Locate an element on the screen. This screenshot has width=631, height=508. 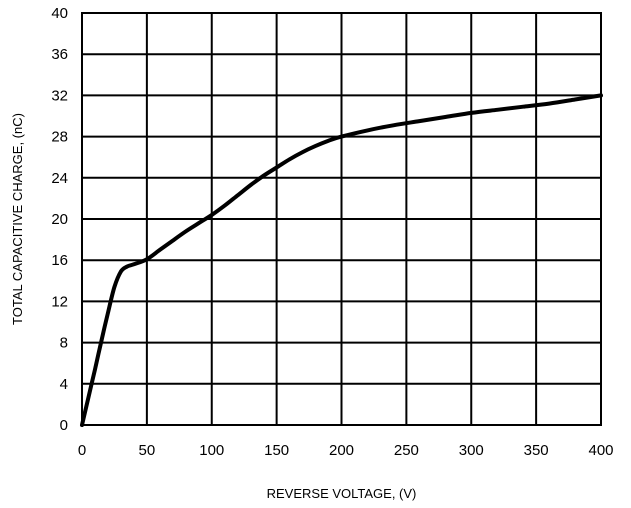
y-tick-label-6: 24 is located at coordinates (59, 178).